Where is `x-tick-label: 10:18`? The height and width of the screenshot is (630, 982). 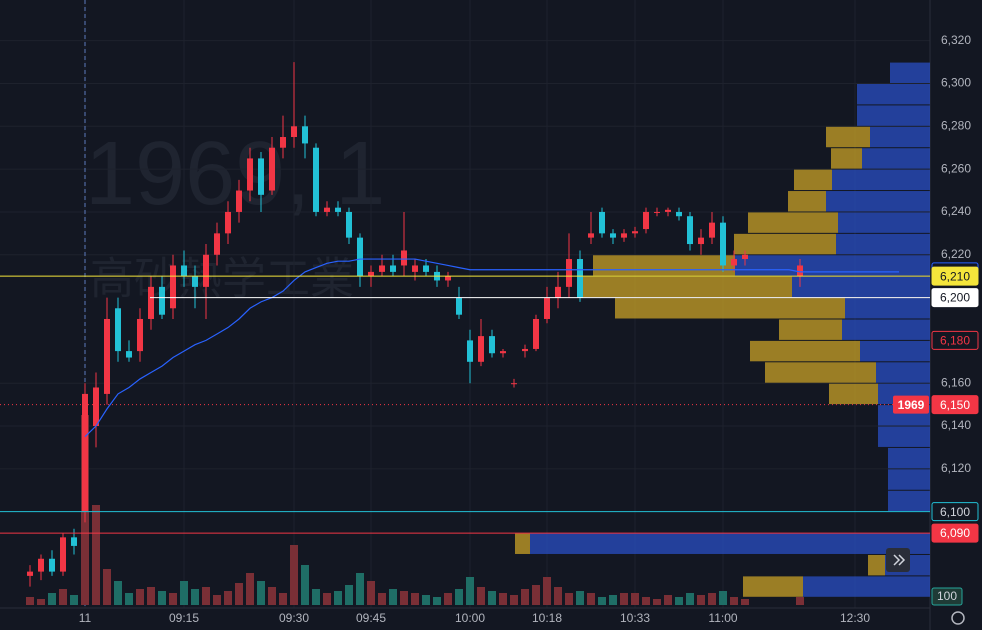
x-tick-label: 10:18 is located at coordinates (547, 618).